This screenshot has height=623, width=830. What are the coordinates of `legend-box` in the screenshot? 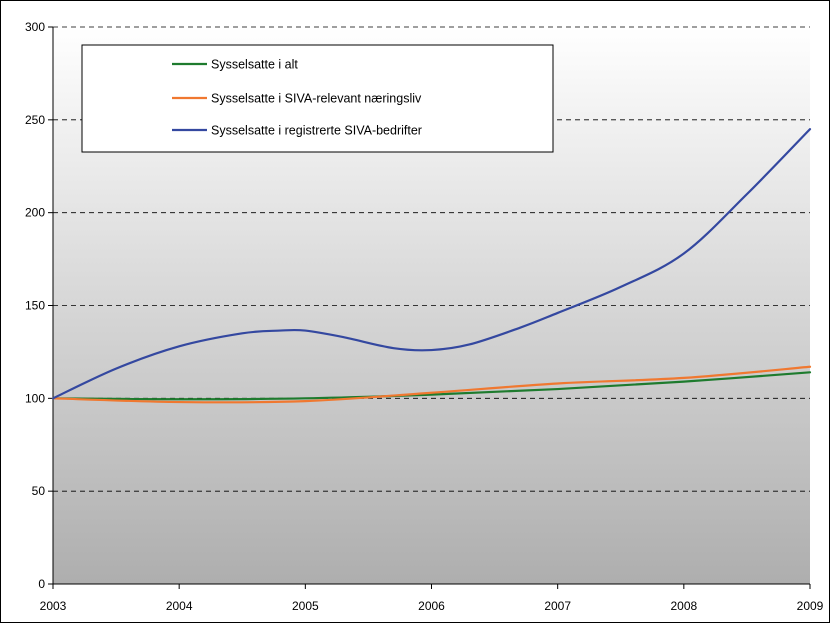 It's located at (317, 98).